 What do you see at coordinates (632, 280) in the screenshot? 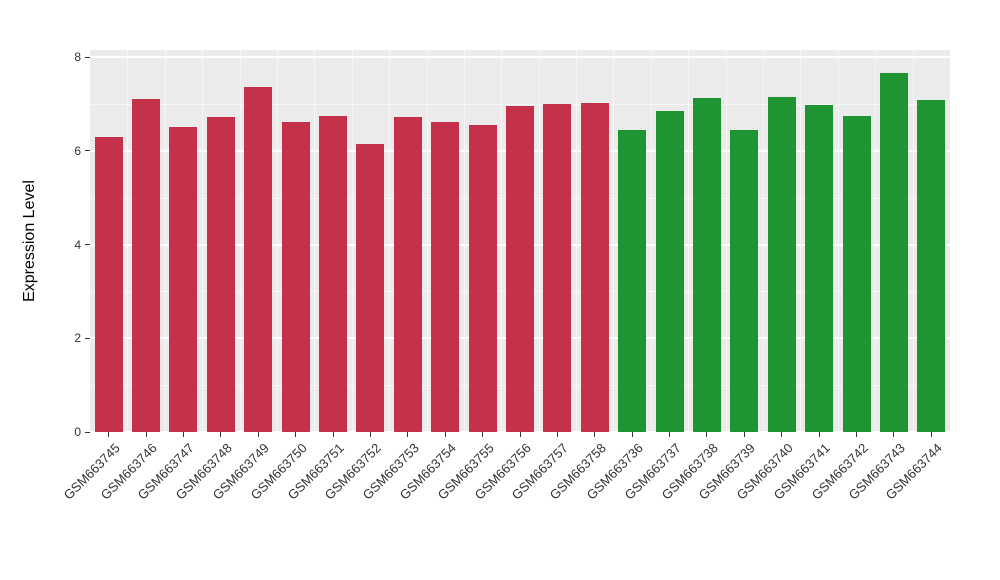
I see `bar-GSM663736` at bounding box center [632, 280].